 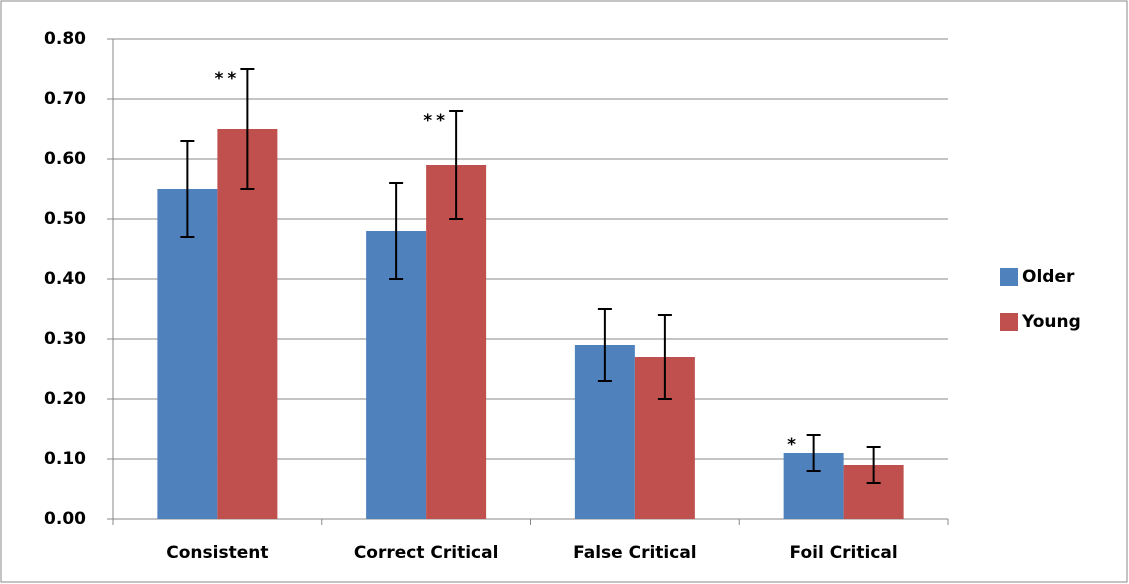 What do you see at coordinates (65, 399) in the screenshot?
I see `y-tick-label: 0.20` at bounding box center [65, 399].